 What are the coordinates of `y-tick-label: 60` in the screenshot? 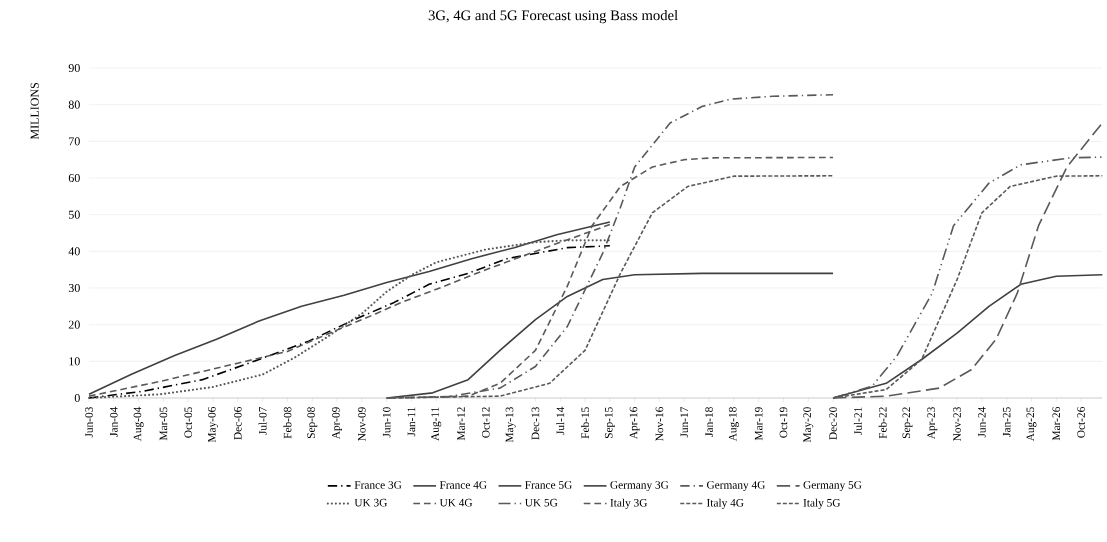 It's located at (74, 178).